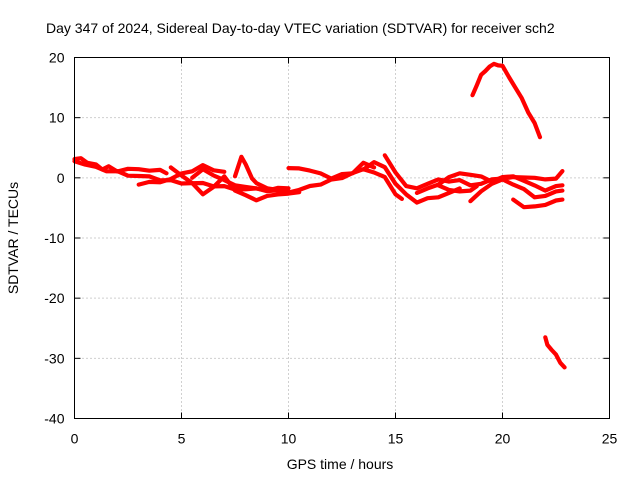  Describe the element at coordinates (13, 238) in the screenshot. I see `y-axis-label: SDTVAR / TECUs` at that location.